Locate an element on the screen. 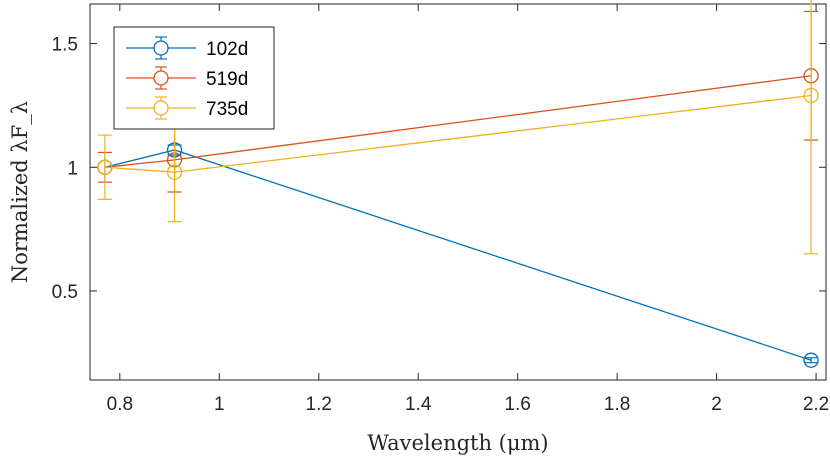 This screenshot has height=464, width=830. legend-item-735d: 735d is located at coordinates (187, 108).